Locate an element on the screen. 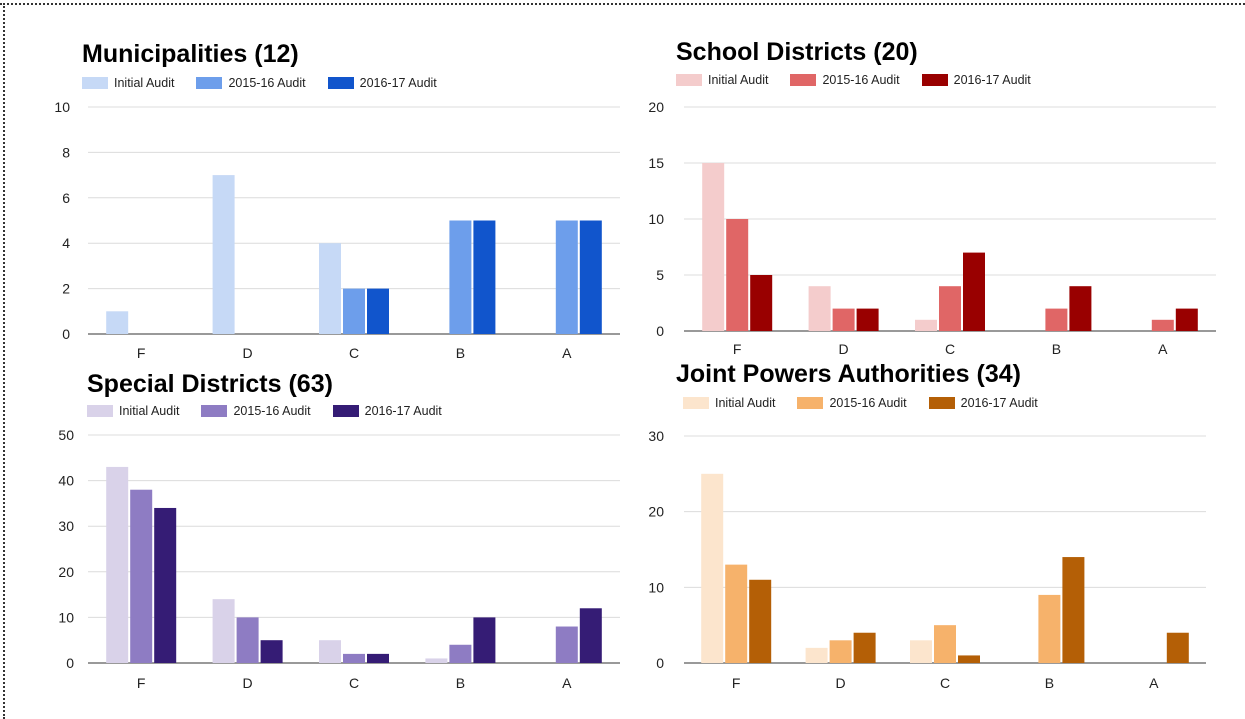  y-tick-label: 15 is located at coordinates (656, 163).